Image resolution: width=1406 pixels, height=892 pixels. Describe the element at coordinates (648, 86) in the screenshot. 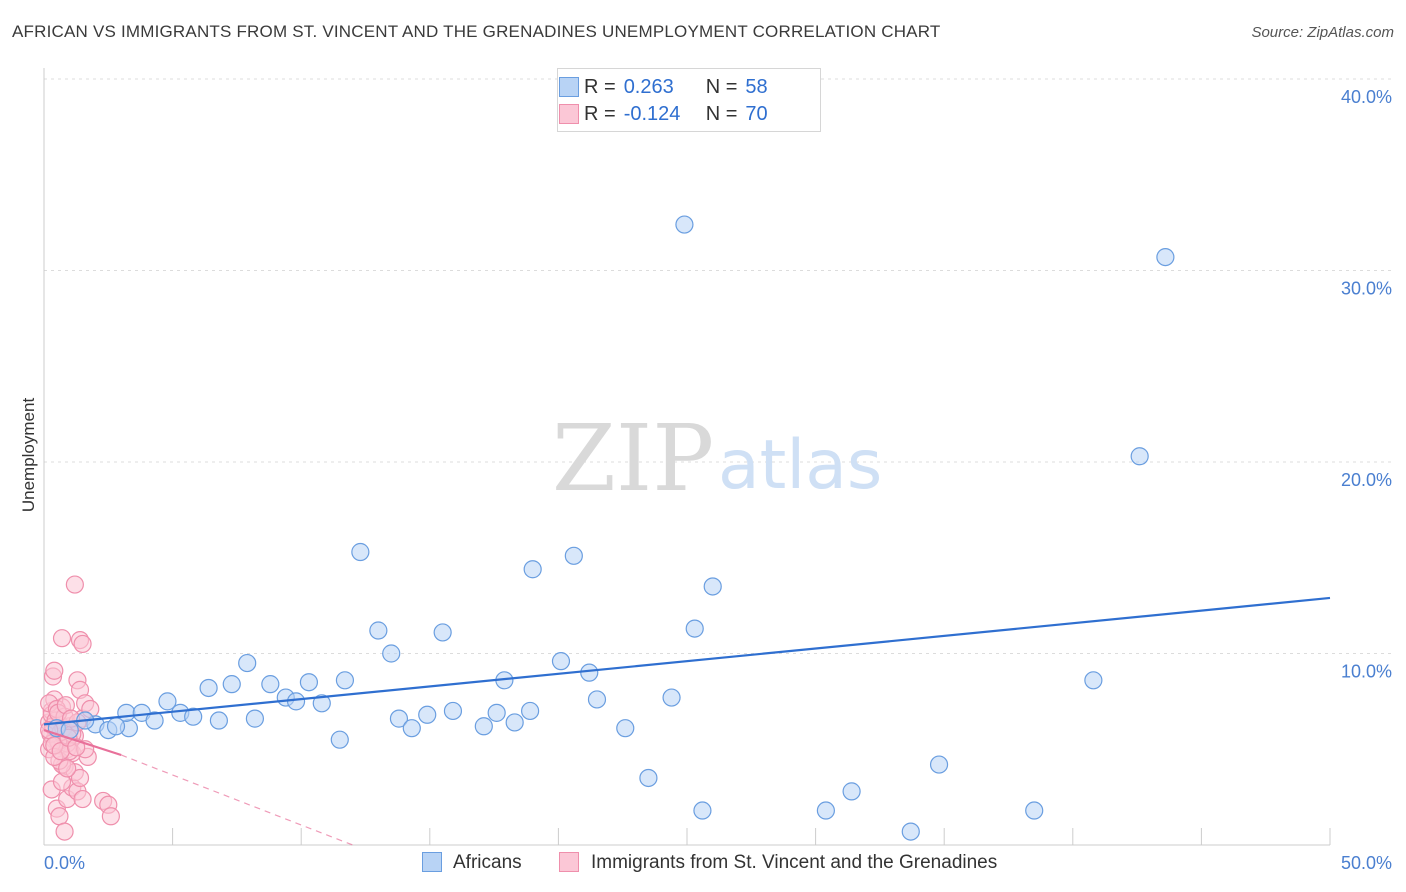

I see `legend-r-value: 0.263` at that location.